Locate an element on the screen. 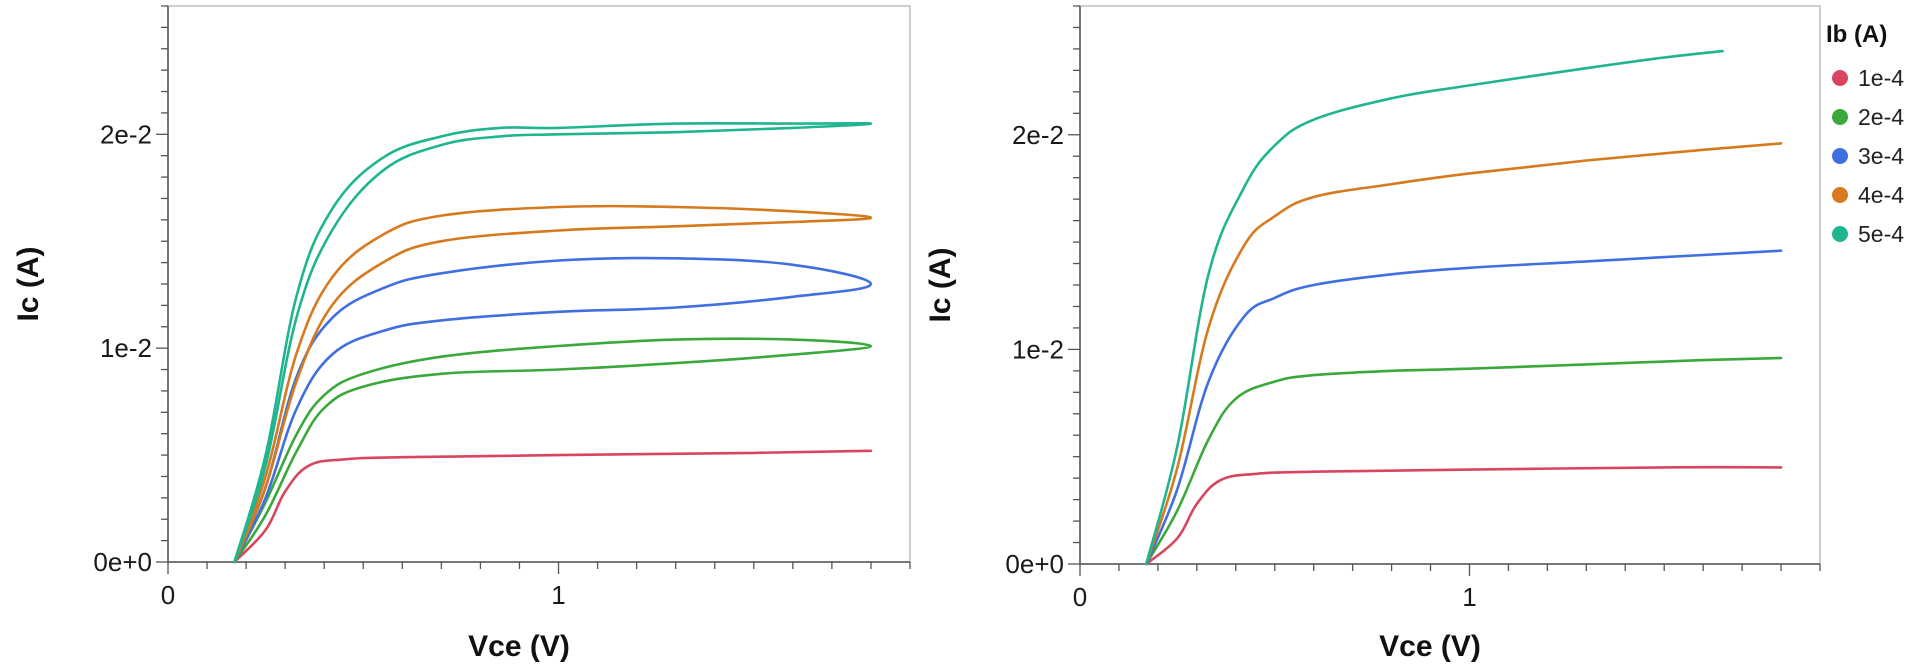 This screenshot has width=1920, height=668. legend: Ib (A) 1e-4 2e-4 3e-4 4e-4 5e-4 is located at coordinates (1865, 134).